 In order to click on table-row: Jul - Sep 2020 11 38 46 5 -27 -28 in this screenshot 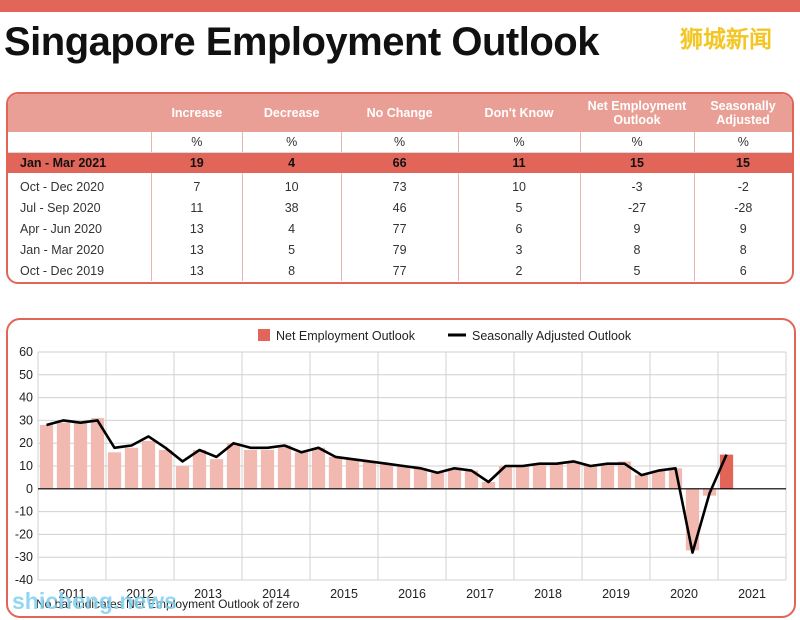, I will do `click(400, 207)`.